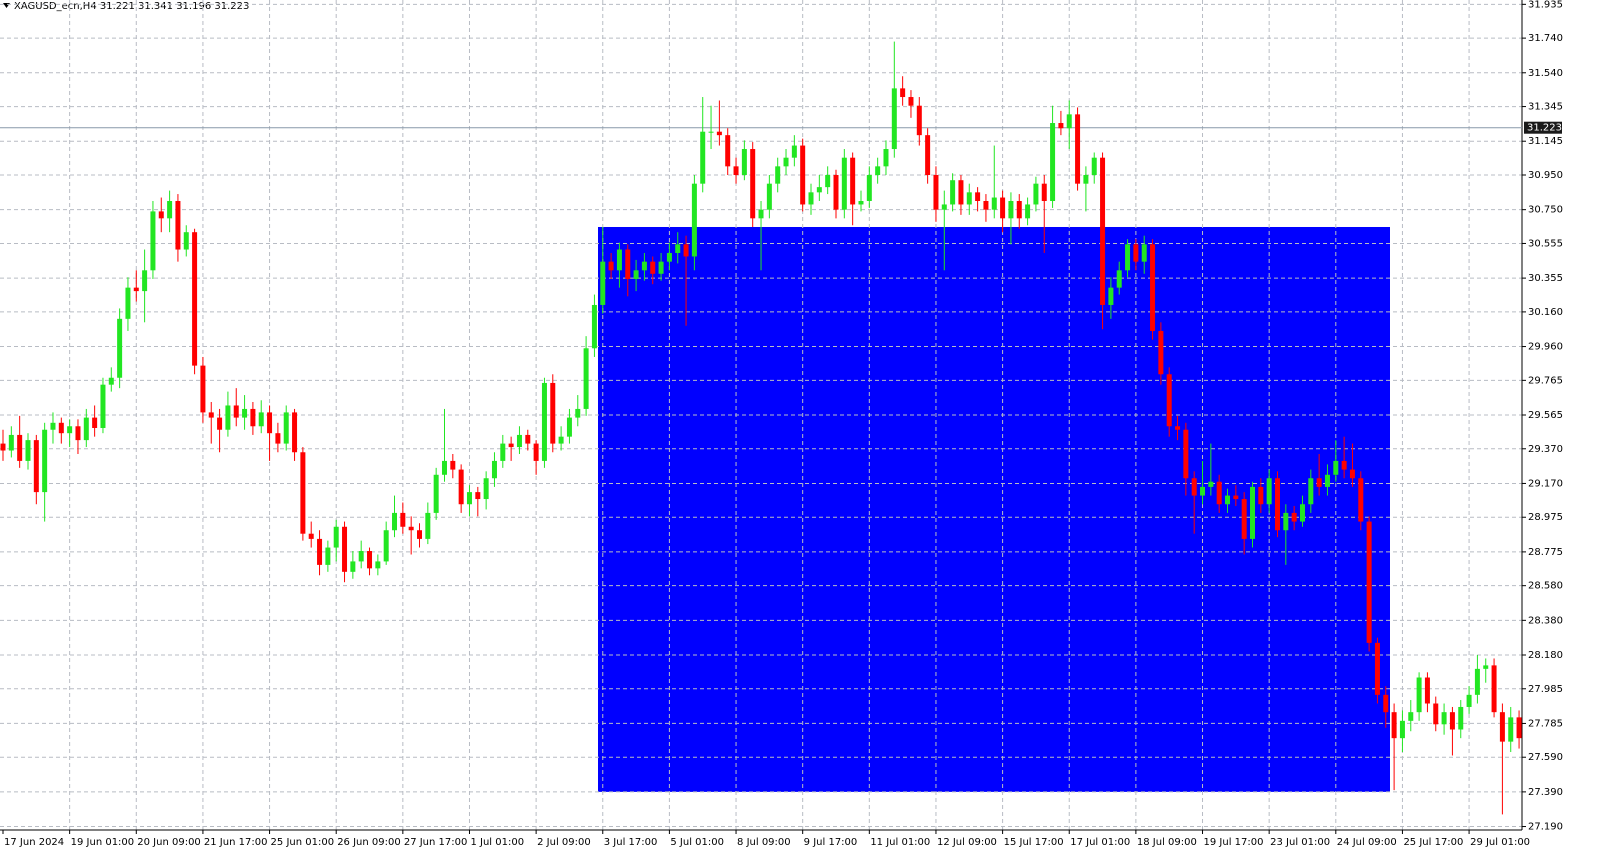  Describe the element at coordinates (1545, 517) in the screenshot. I see `y-tick-label: 28.975` at that location.